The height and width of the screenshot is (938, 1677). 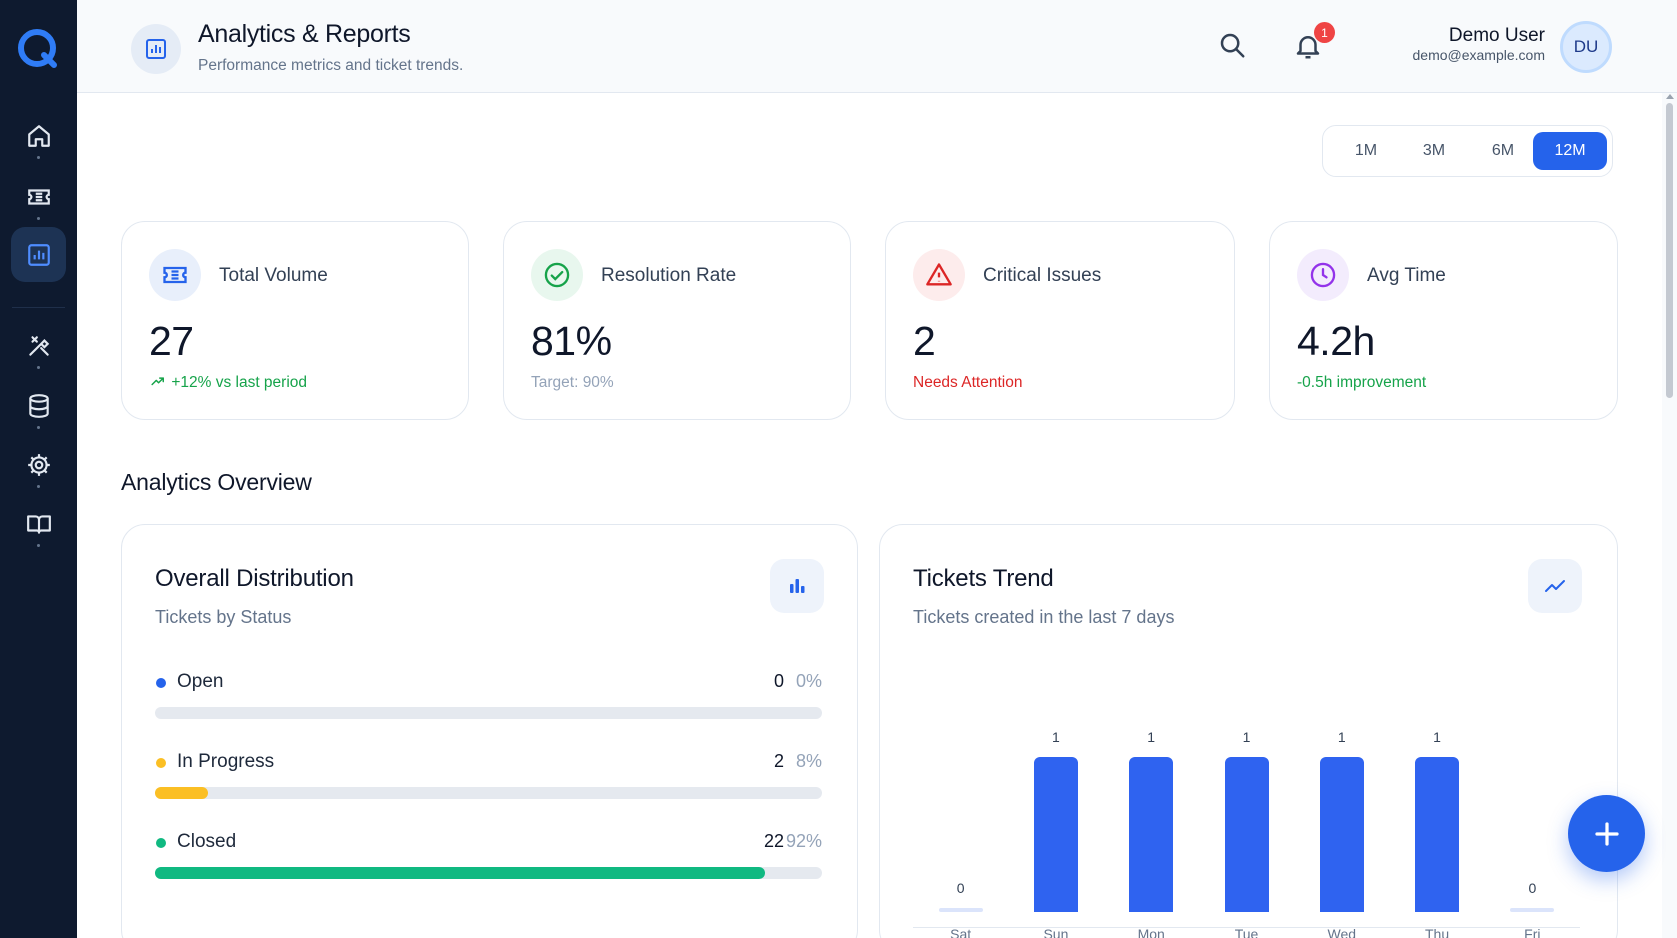 I want to click on stat-note-wrap: +12% vs last period, so click(x=228, y=383).